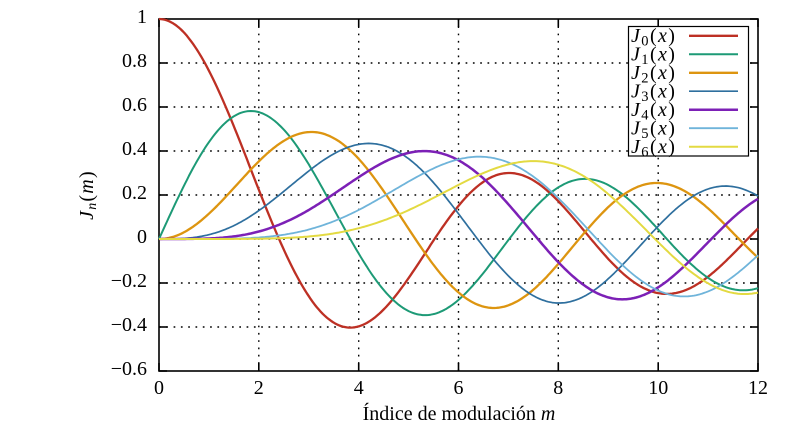 The height and width of the screenshot is (429, 794). I want to click on svg-text: 12, so click(758, 388).